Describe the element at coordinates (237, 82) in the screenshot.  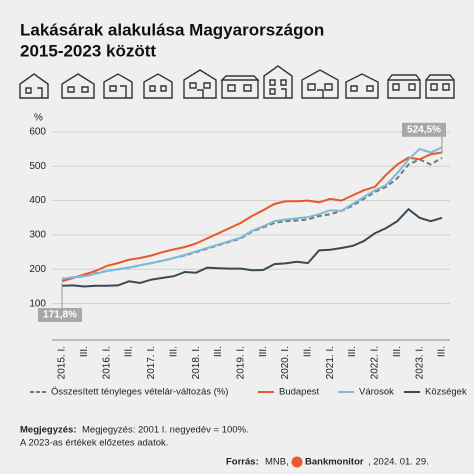
I see `house-icons` at that location.